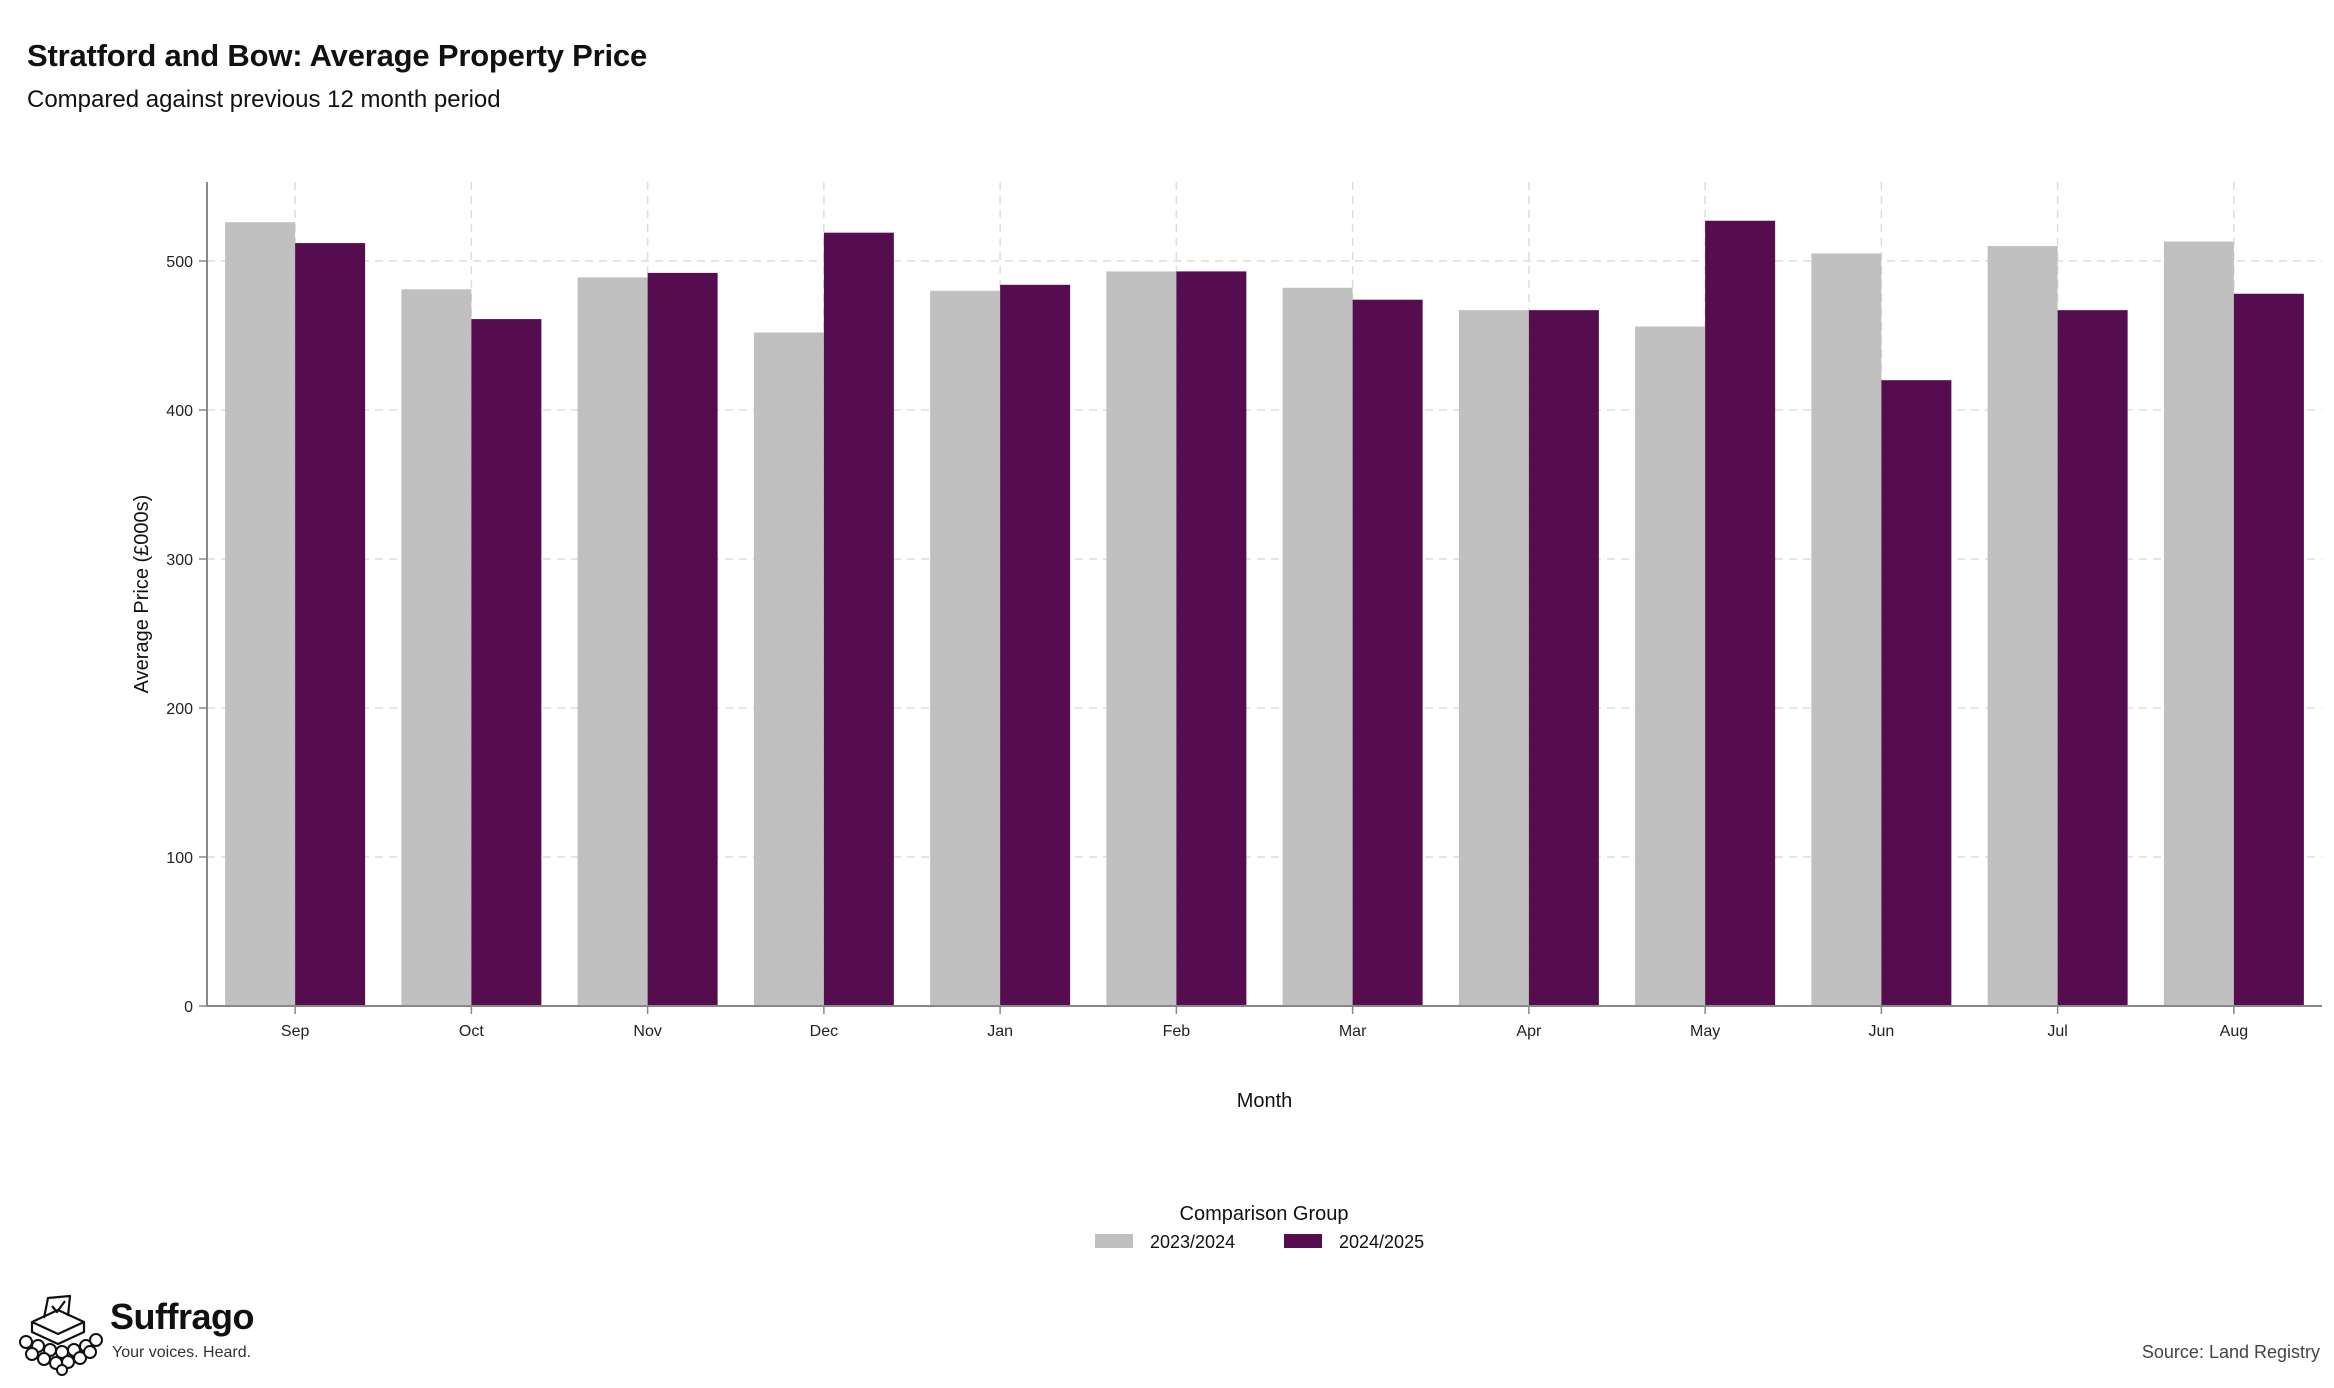 This screenshot has width=2334, height=1388. What do you see at coordinates (179, 858) in the screenshot?
I see `y-tick-label: 100` at bounding box center [179, 858].